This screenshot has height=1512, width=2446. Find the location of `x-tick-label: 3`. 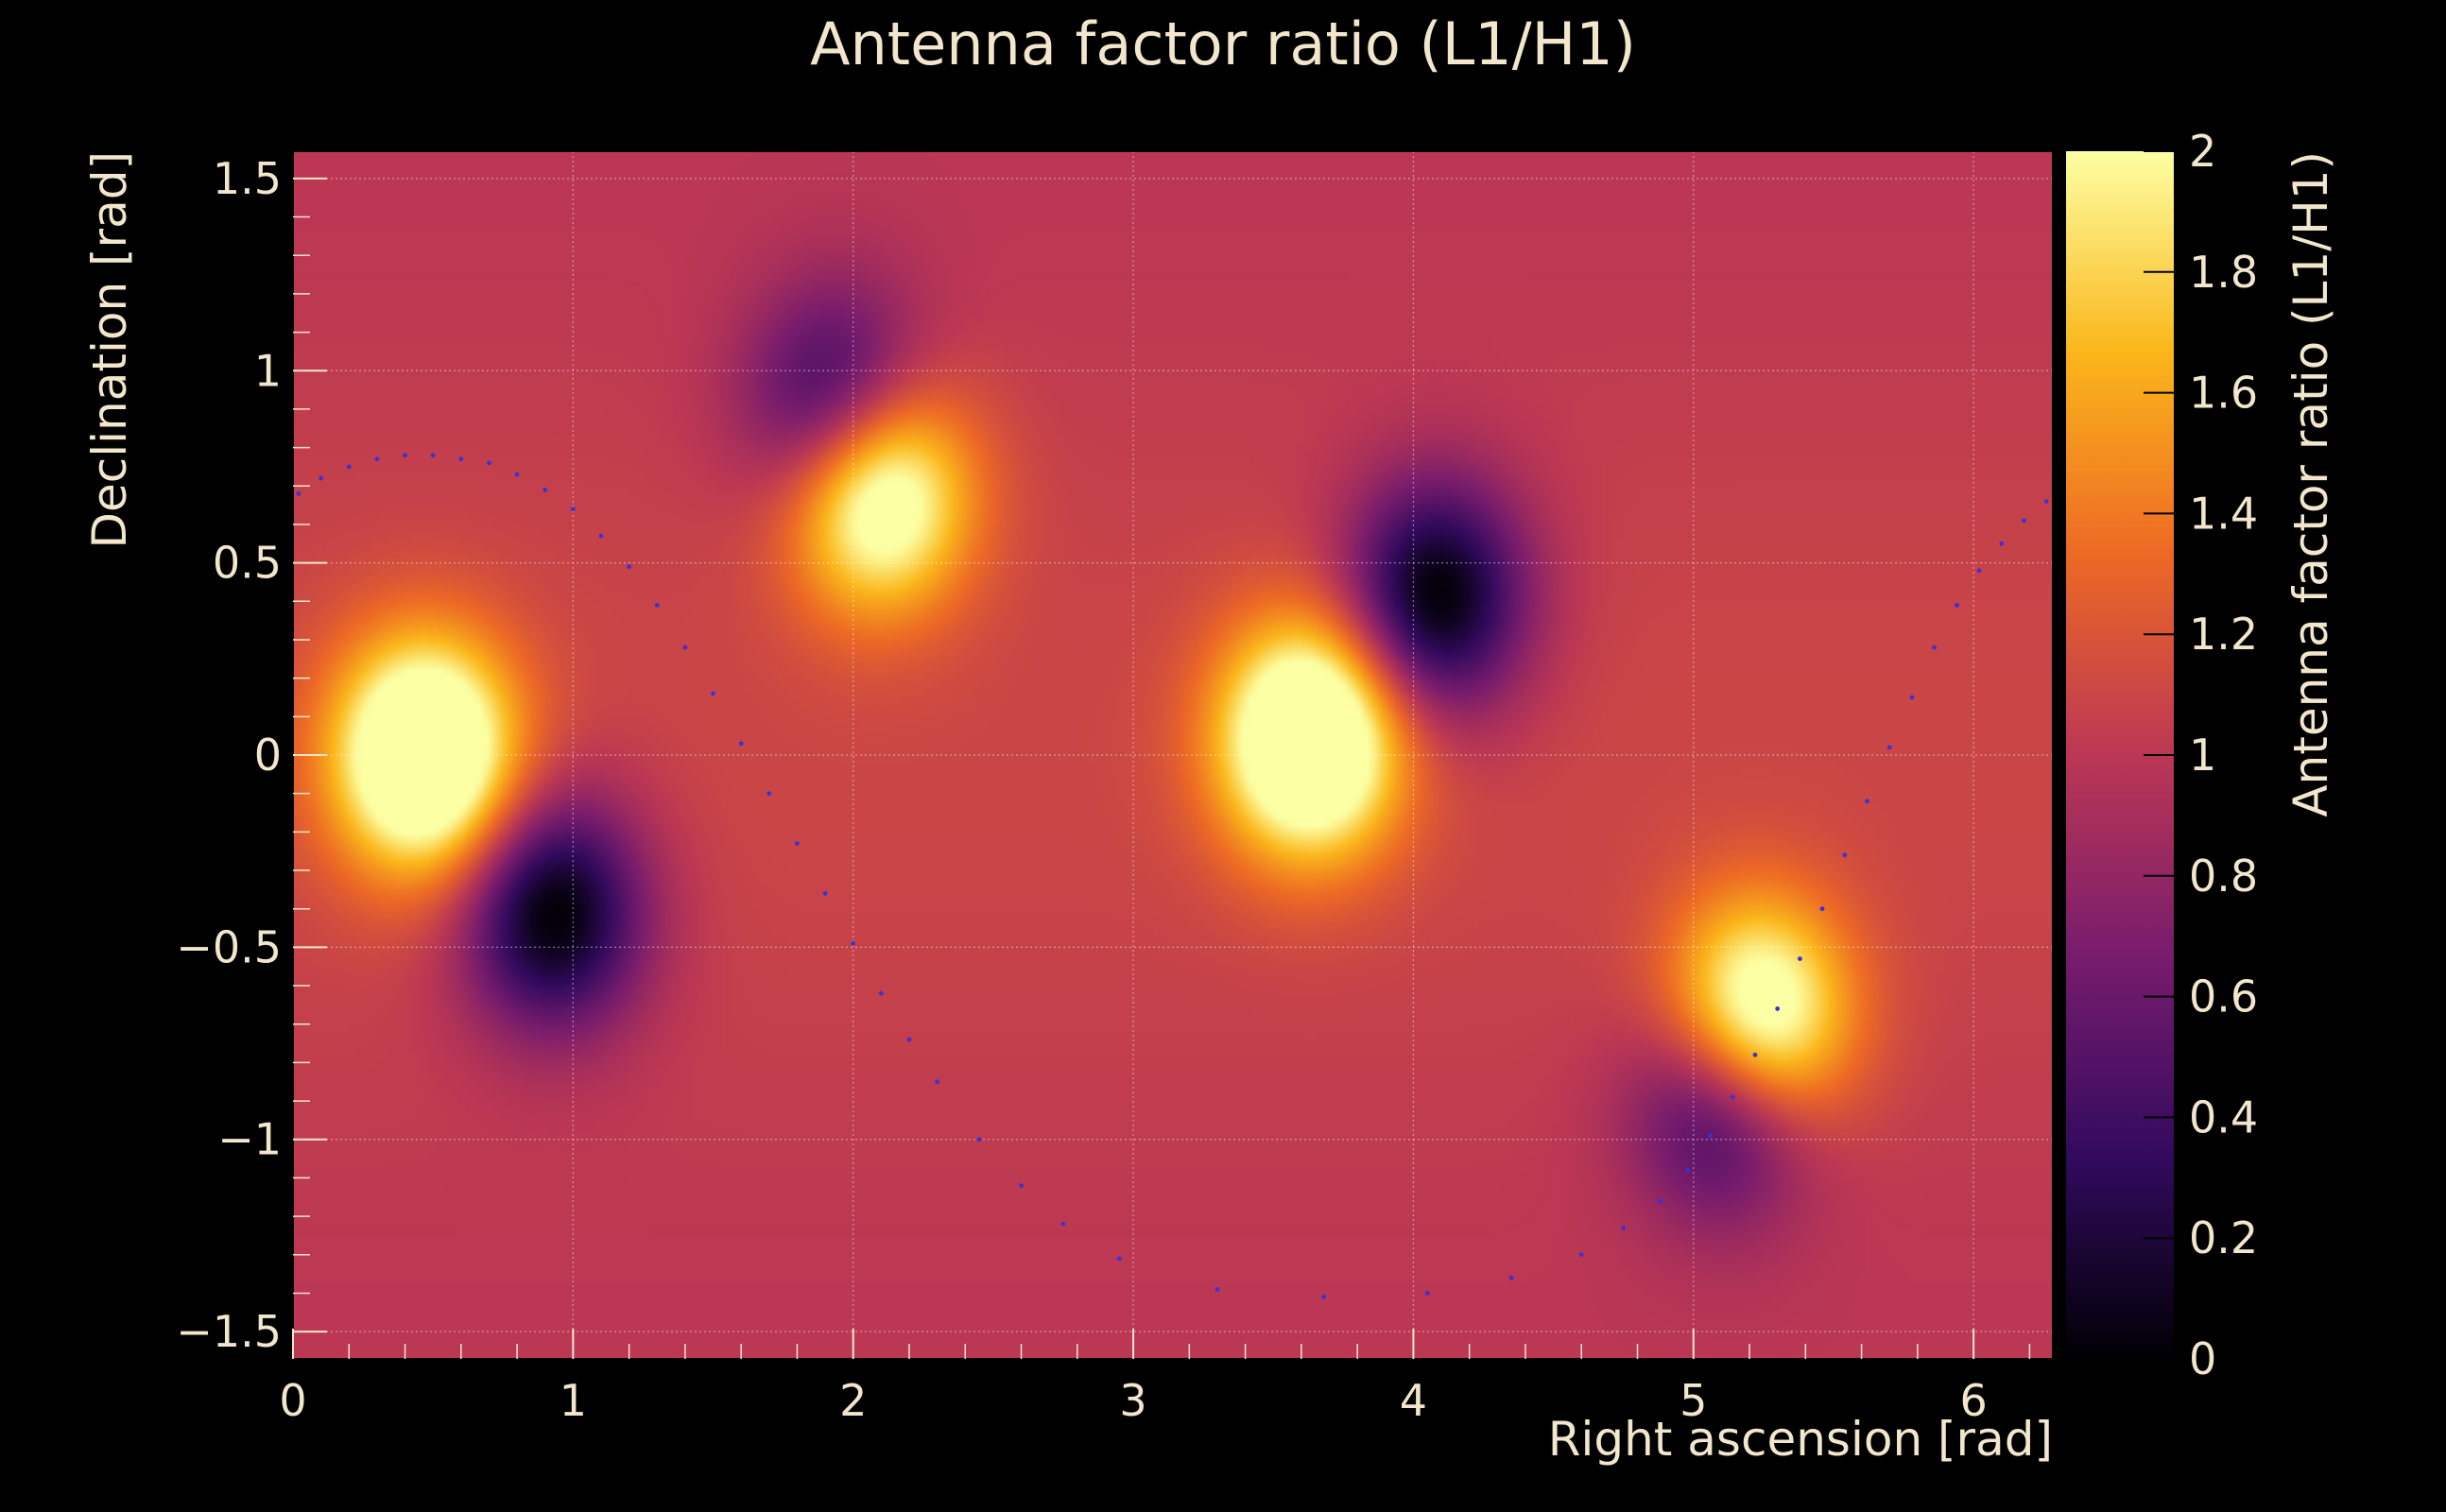

x-tick-label: 3 is located at coordinates (1132, 1400).